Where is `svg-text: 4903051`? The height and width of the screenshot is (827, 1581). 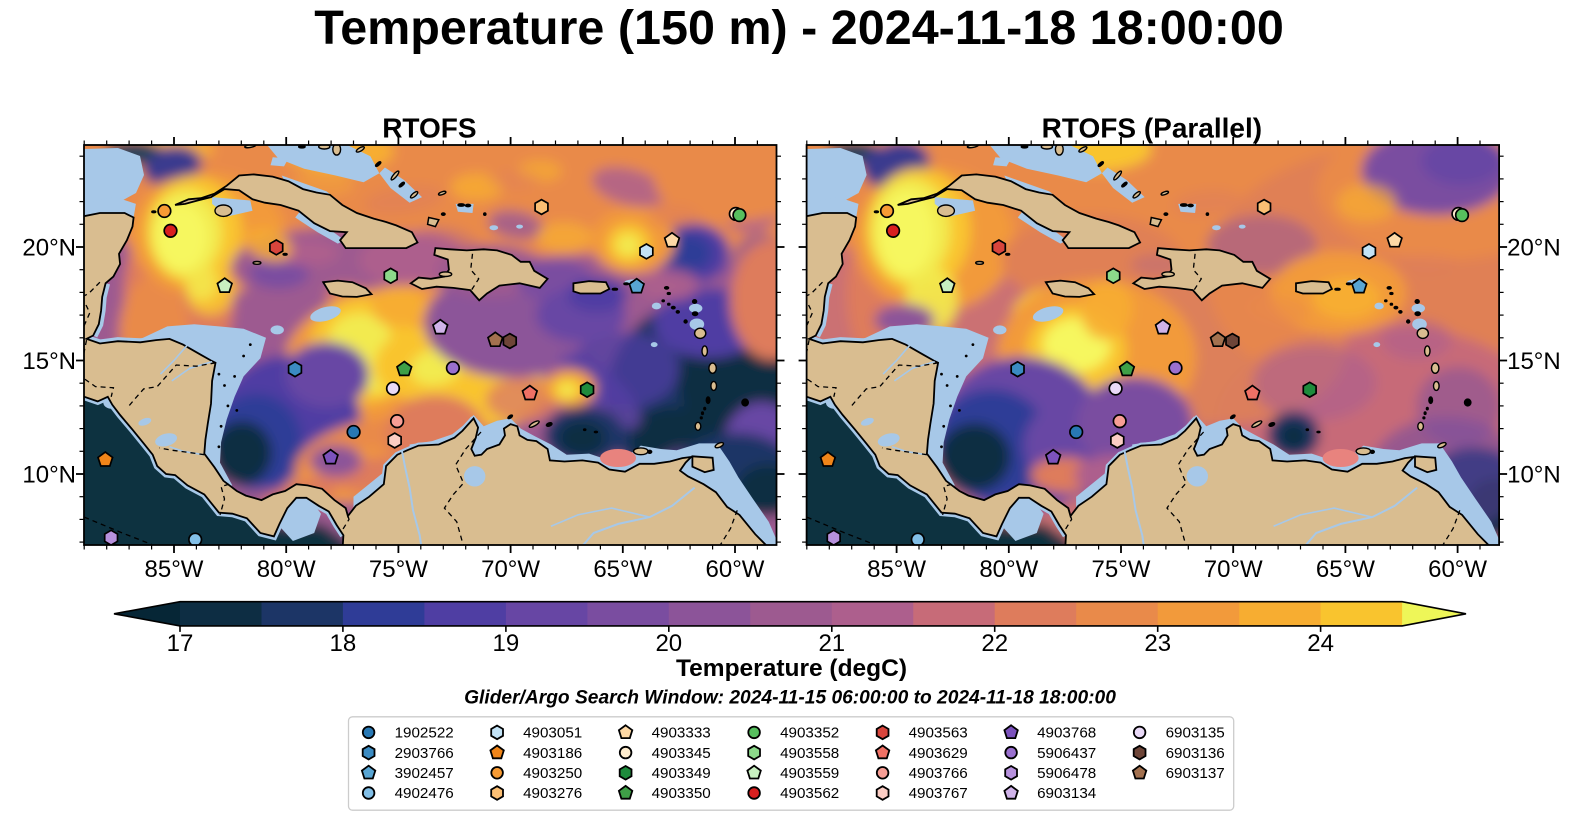 svg-text: 4903051 is located at coordinates (552, 733).